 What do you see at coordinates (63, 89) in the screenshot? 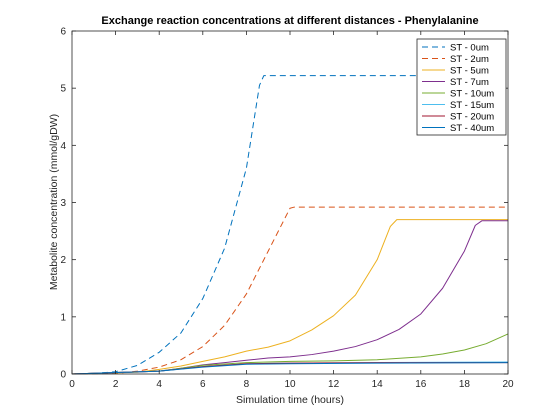
I see `y-tick-label: 5` at bounding box center [63, 89].